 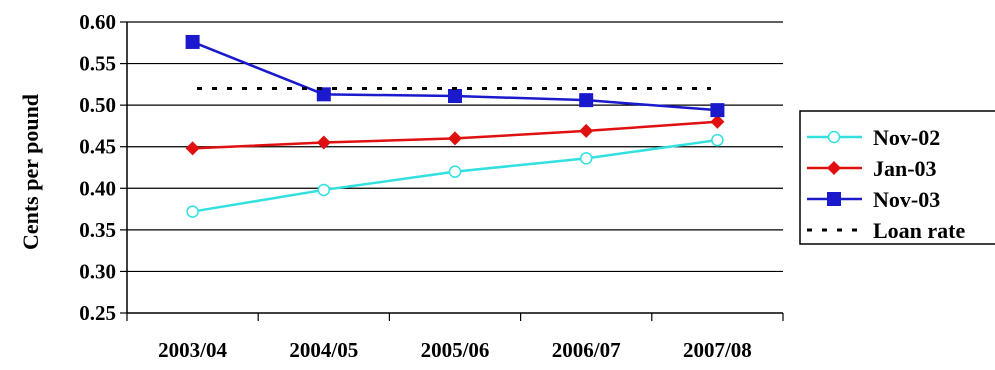 I want to click on x-tick-label: 2003/04, so click(x=192, y=350).